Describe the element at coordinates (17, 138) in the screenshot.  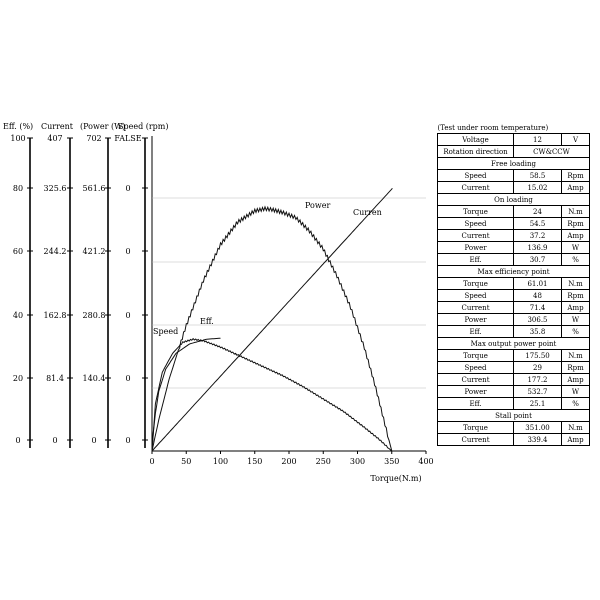
I see `y-tick-label: 100` at that location.